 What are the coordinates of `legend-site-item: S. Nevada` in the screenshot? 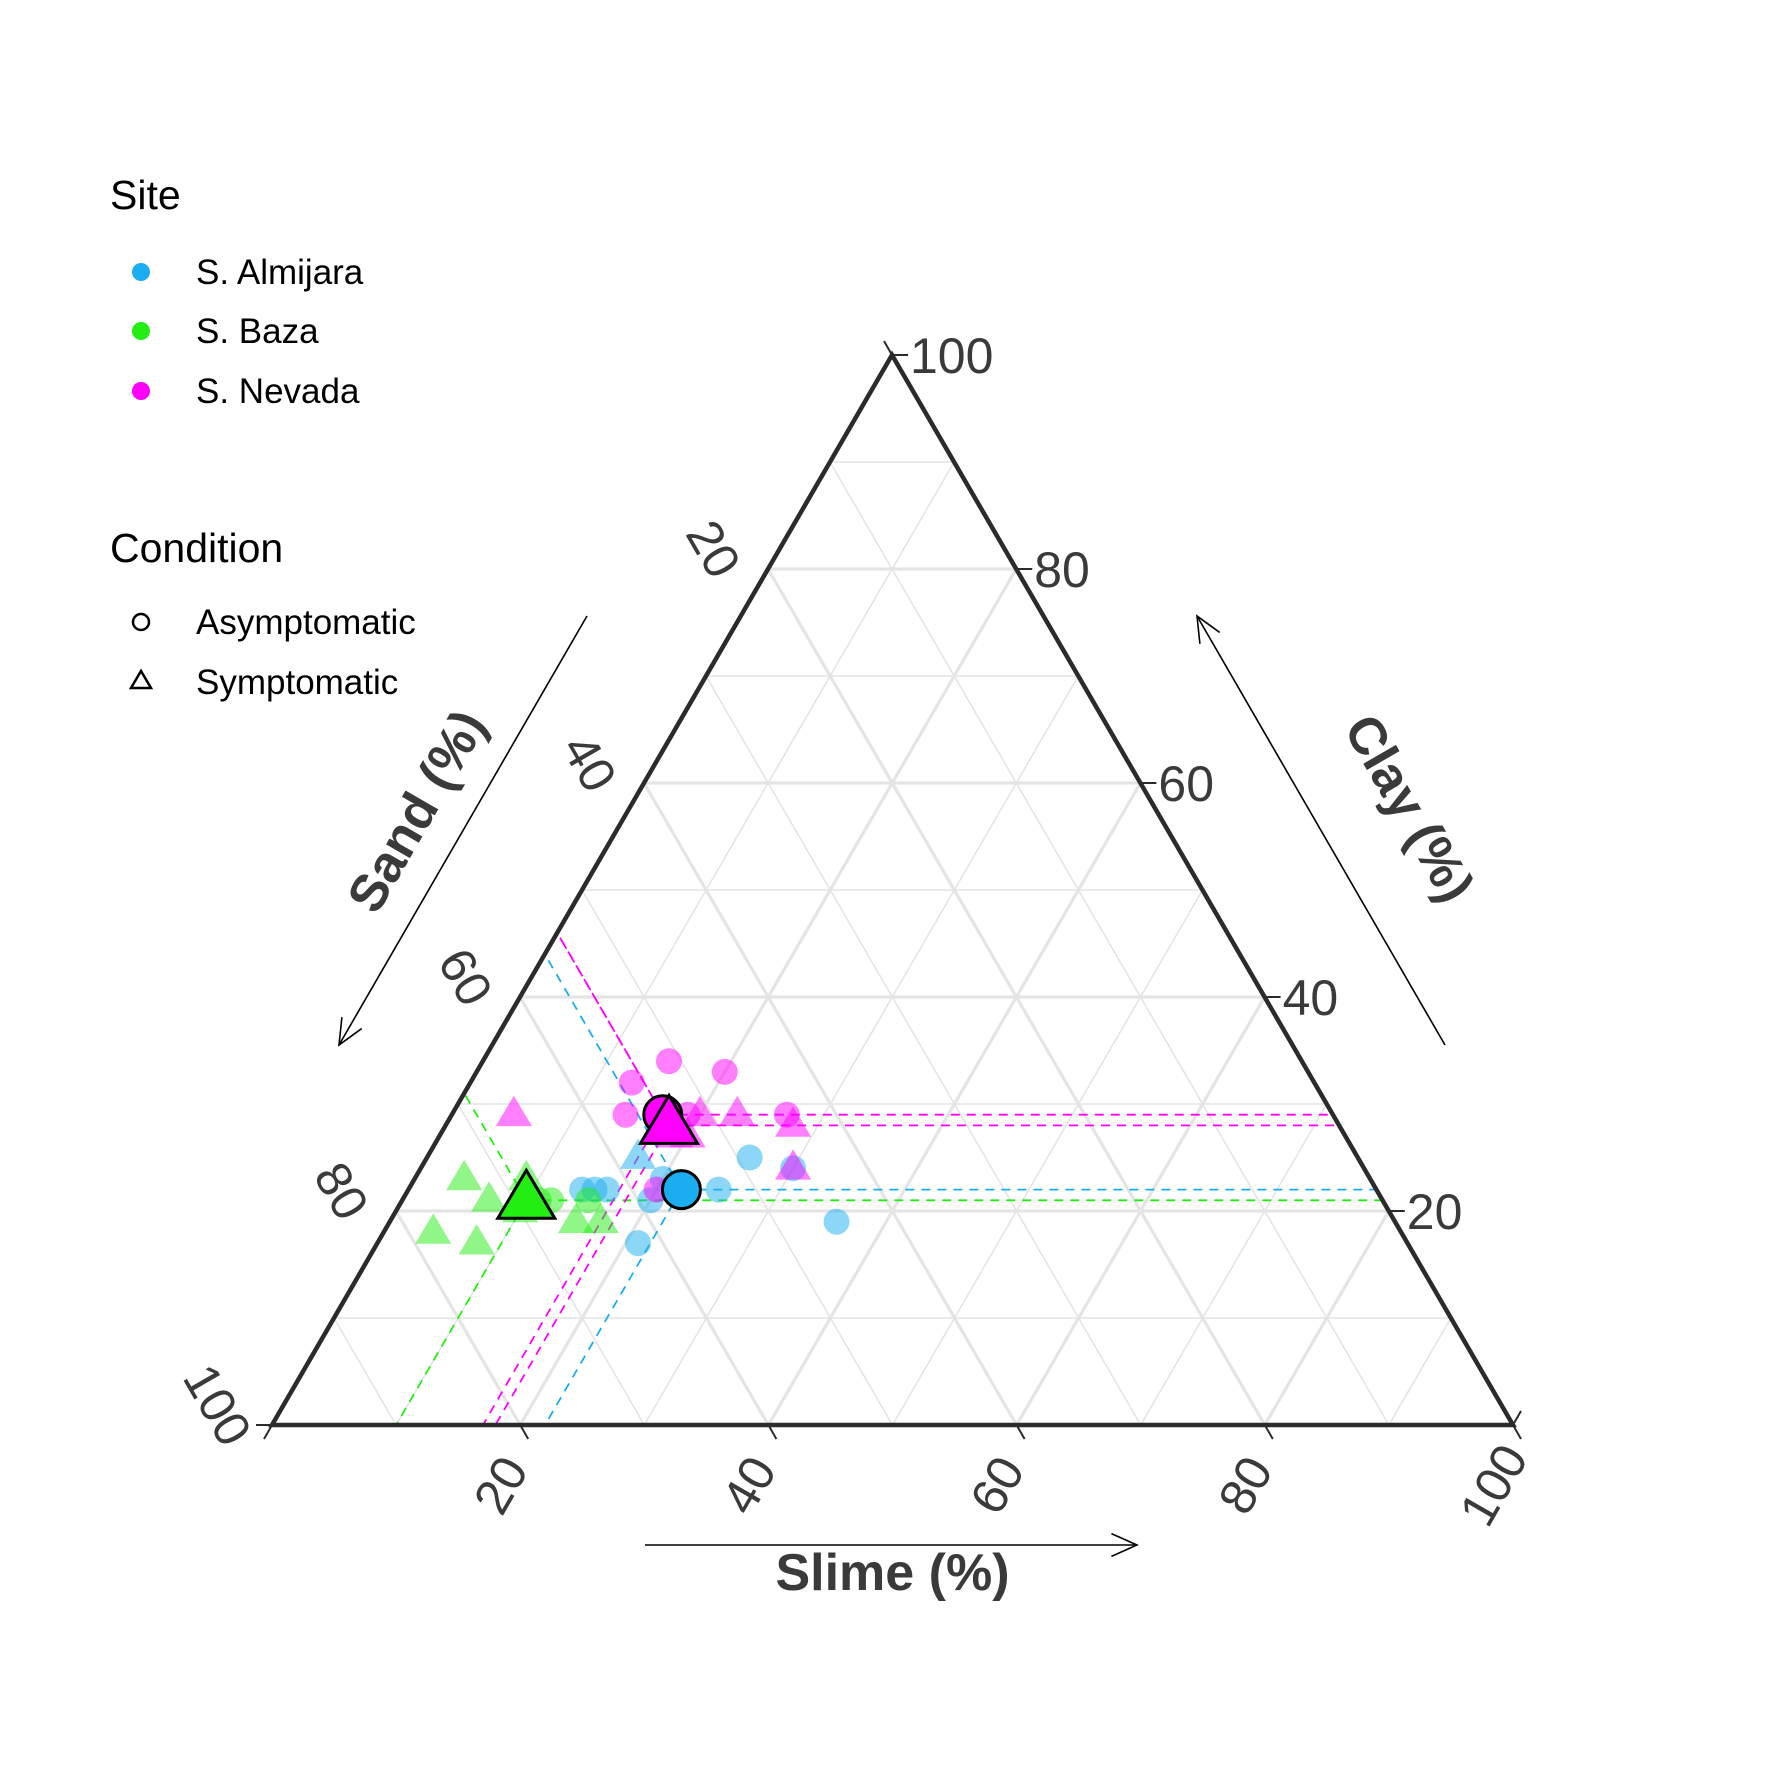 It's located at (246, 391).